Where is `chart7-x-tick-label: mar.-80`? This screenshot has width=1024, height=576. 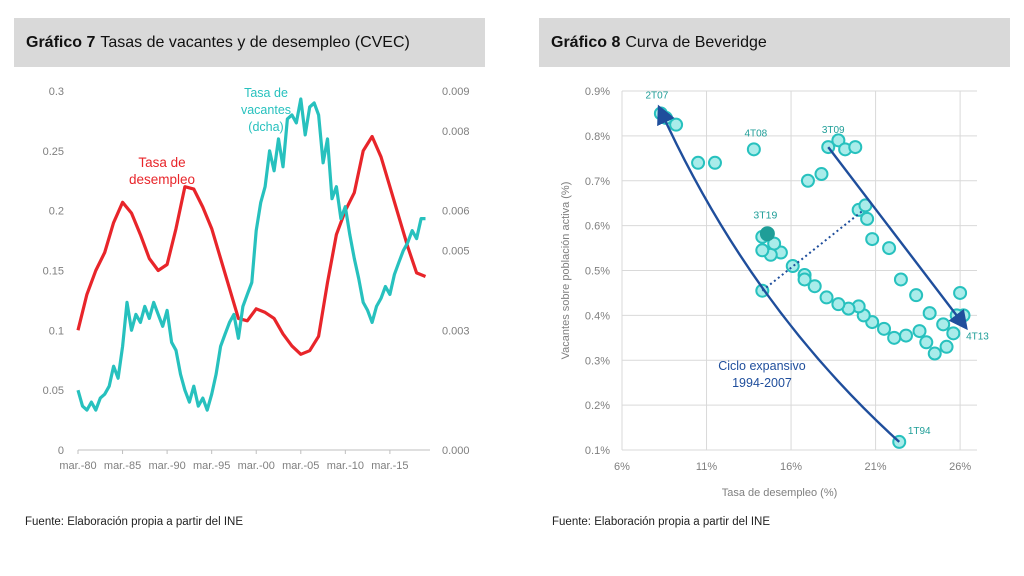 chart7-x-tick-label: mar.-80 is located at coordinates (77, 466).